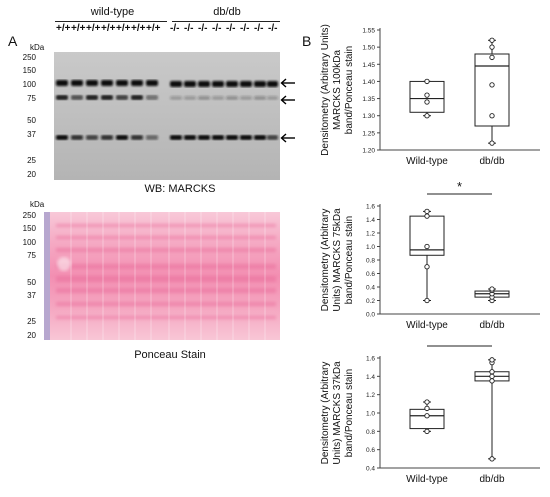 The width and height of the screenshot is (550, 497). I want to click on wb-caption: WB: MARCKS, so click(180, 189).